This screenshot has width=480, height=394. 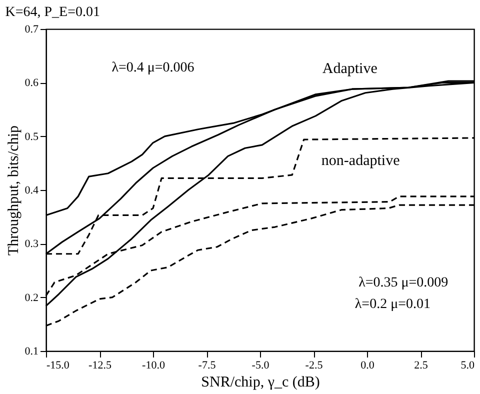 I want to click on y-axis-title: Throughput, bits/chip, so click(x=14, y=191).